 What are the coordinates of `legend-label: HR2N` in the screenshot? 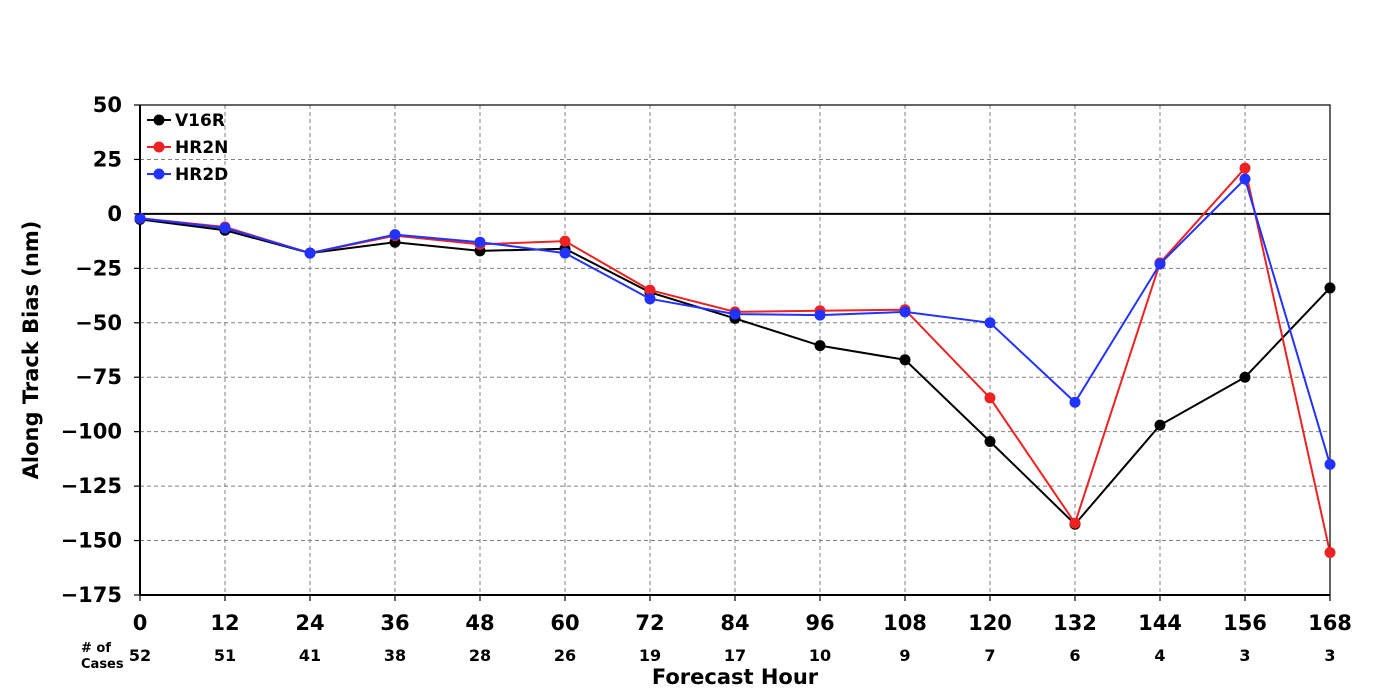 It's located at (201, 148).